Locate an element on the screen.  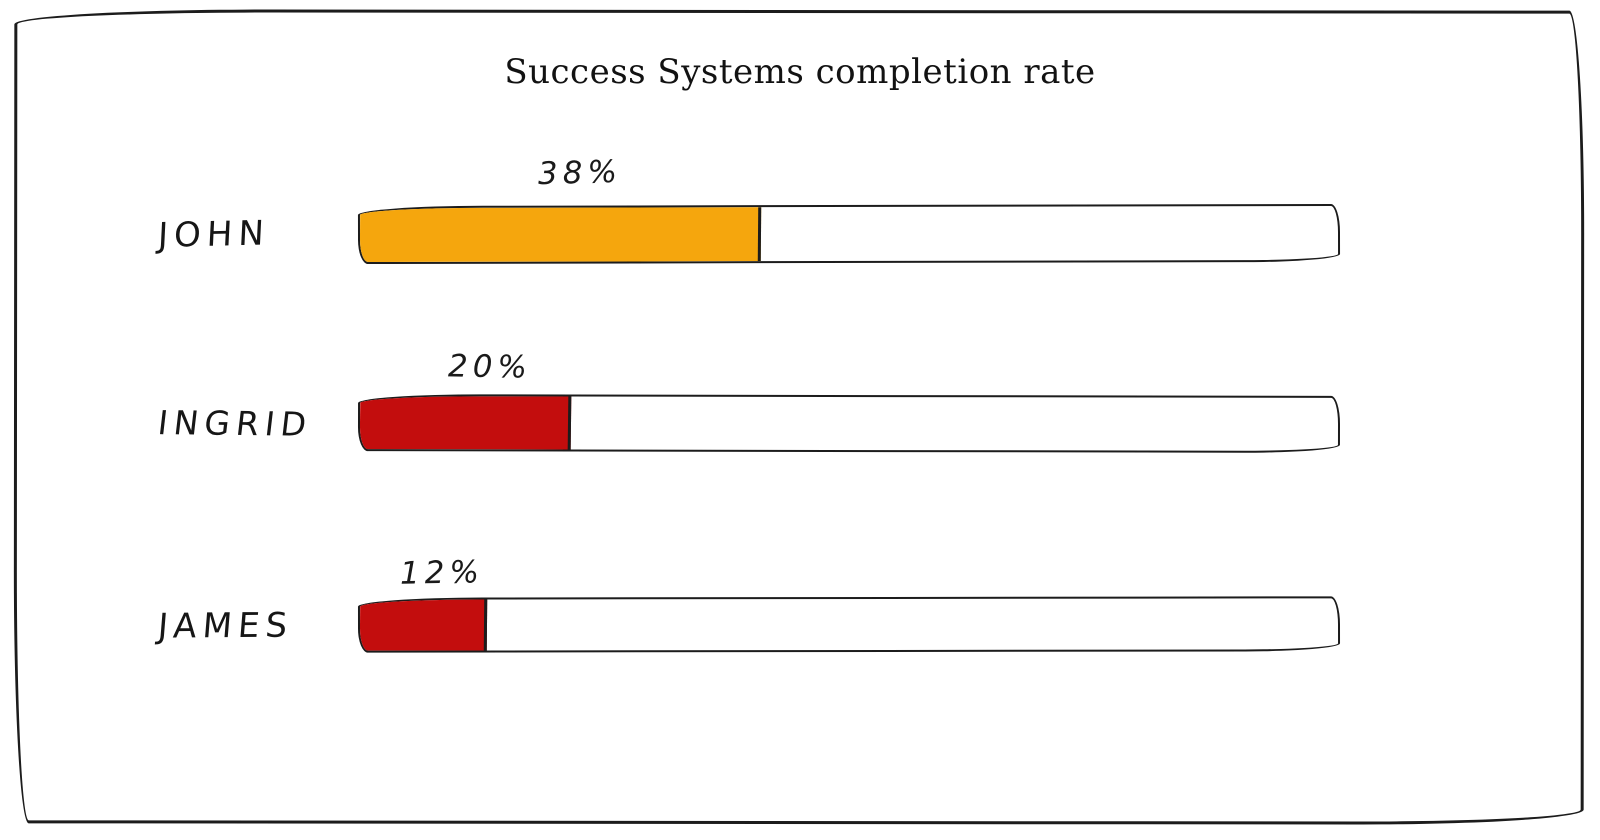
value-label: 20% is located at coordinates (490, 367).